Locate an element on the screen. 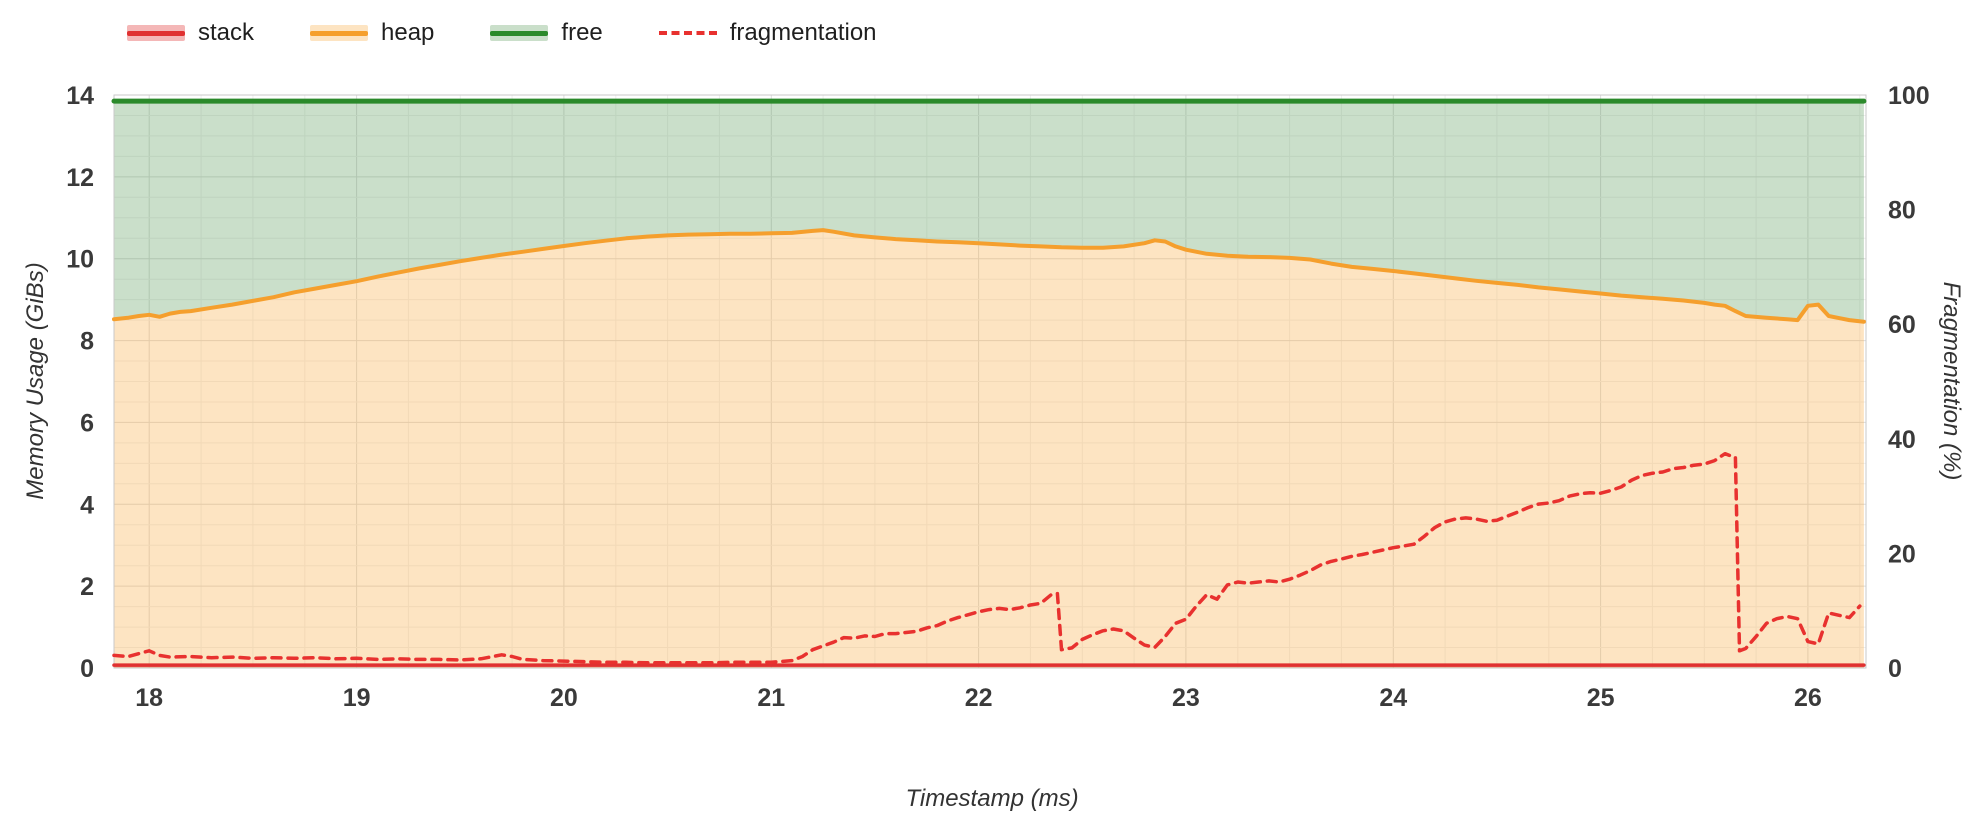  x-axis-title: Timestamp (ms) is located at coordinates (992, 798).